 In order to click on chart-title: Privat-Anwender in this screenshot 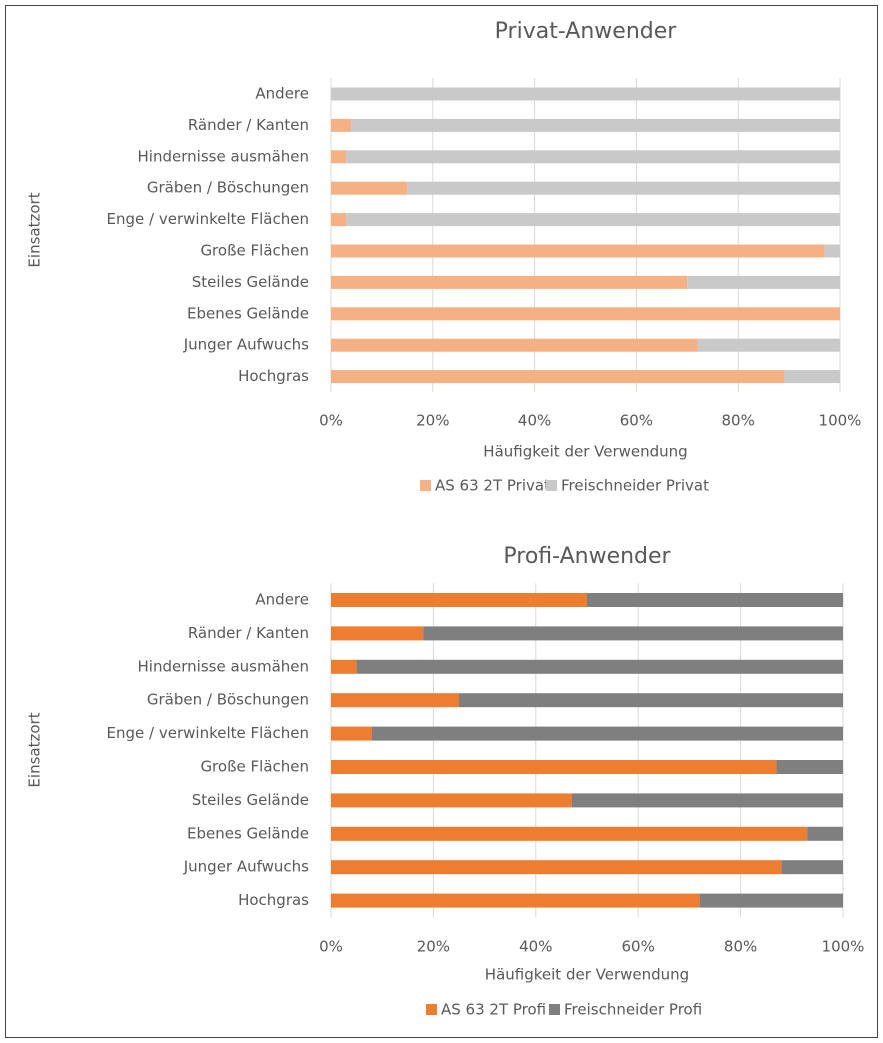, I will do `click(586, 31)`.